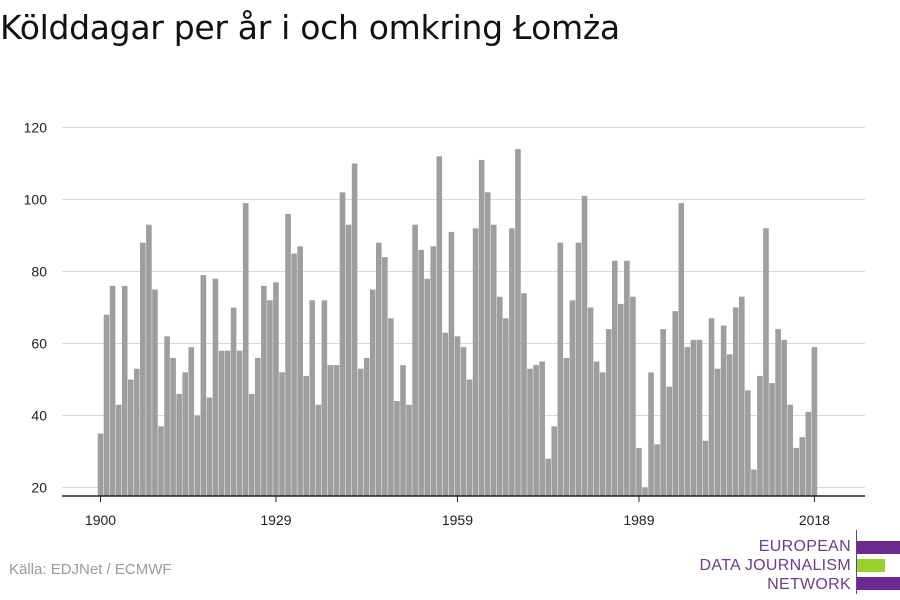  What do you see at coordinates (245, 349) in the screenshot?
I see `bar-1924` at bounding box center [245, 349].